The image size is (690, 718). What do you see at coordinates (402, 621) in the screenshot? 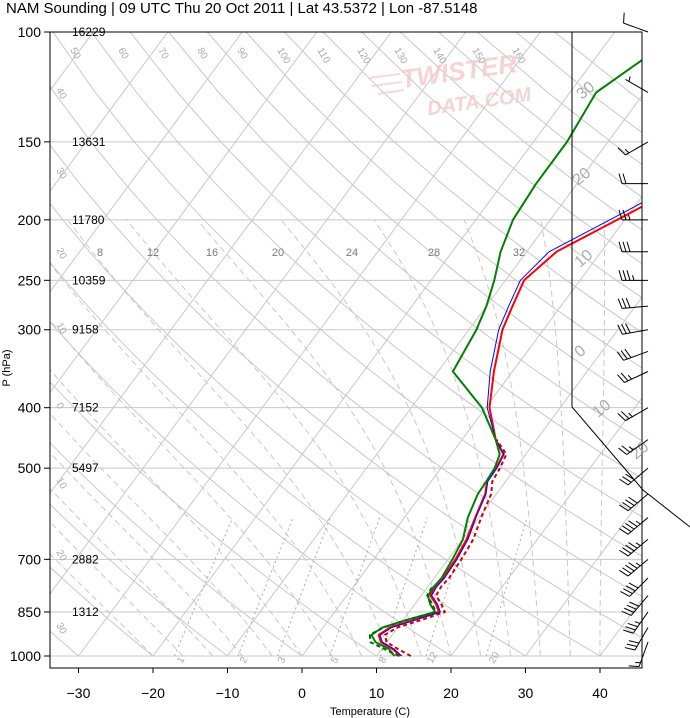
I see `parcel_dewpoint-profile-line` at bounding box center [402, 621].